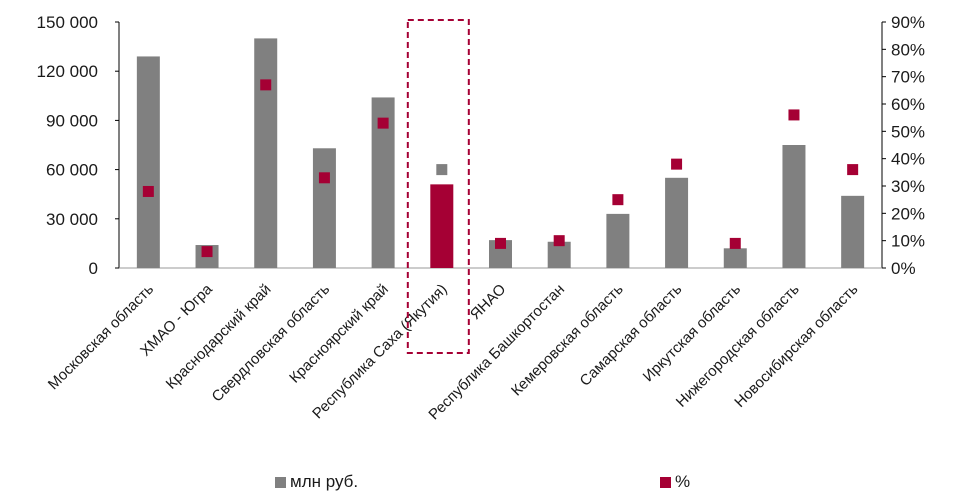  I want to click on highlight-box, so click(438, 186).